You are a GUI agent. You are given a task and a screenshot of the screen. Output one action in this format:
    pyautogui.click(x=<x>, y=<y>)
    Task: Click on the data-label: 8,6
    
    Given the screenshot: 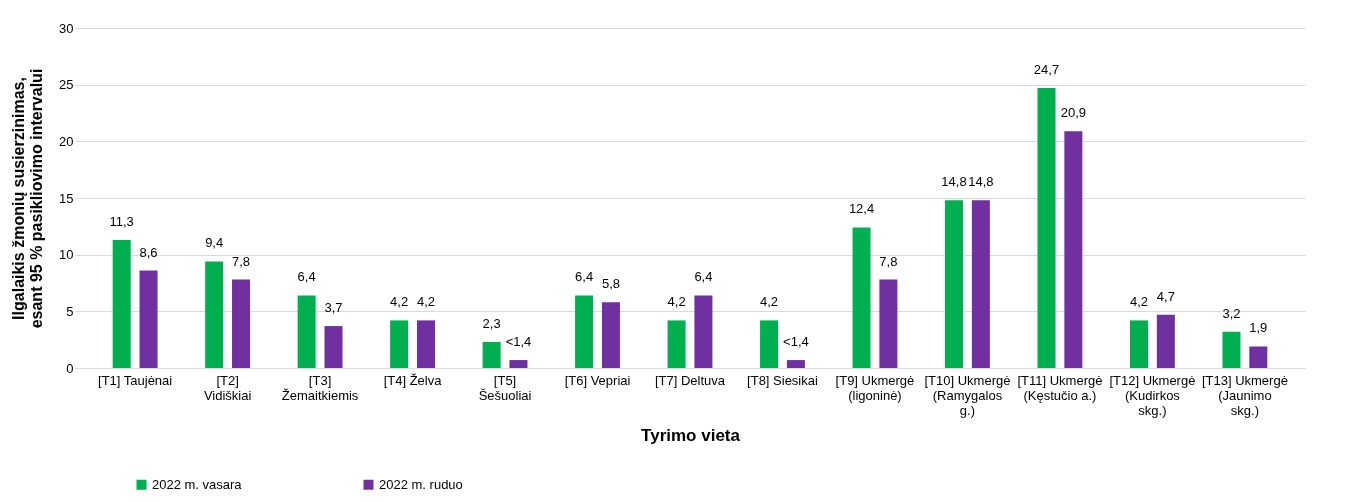 What is the action you would take?
    pyautogui.click(x=148, y=252)
    